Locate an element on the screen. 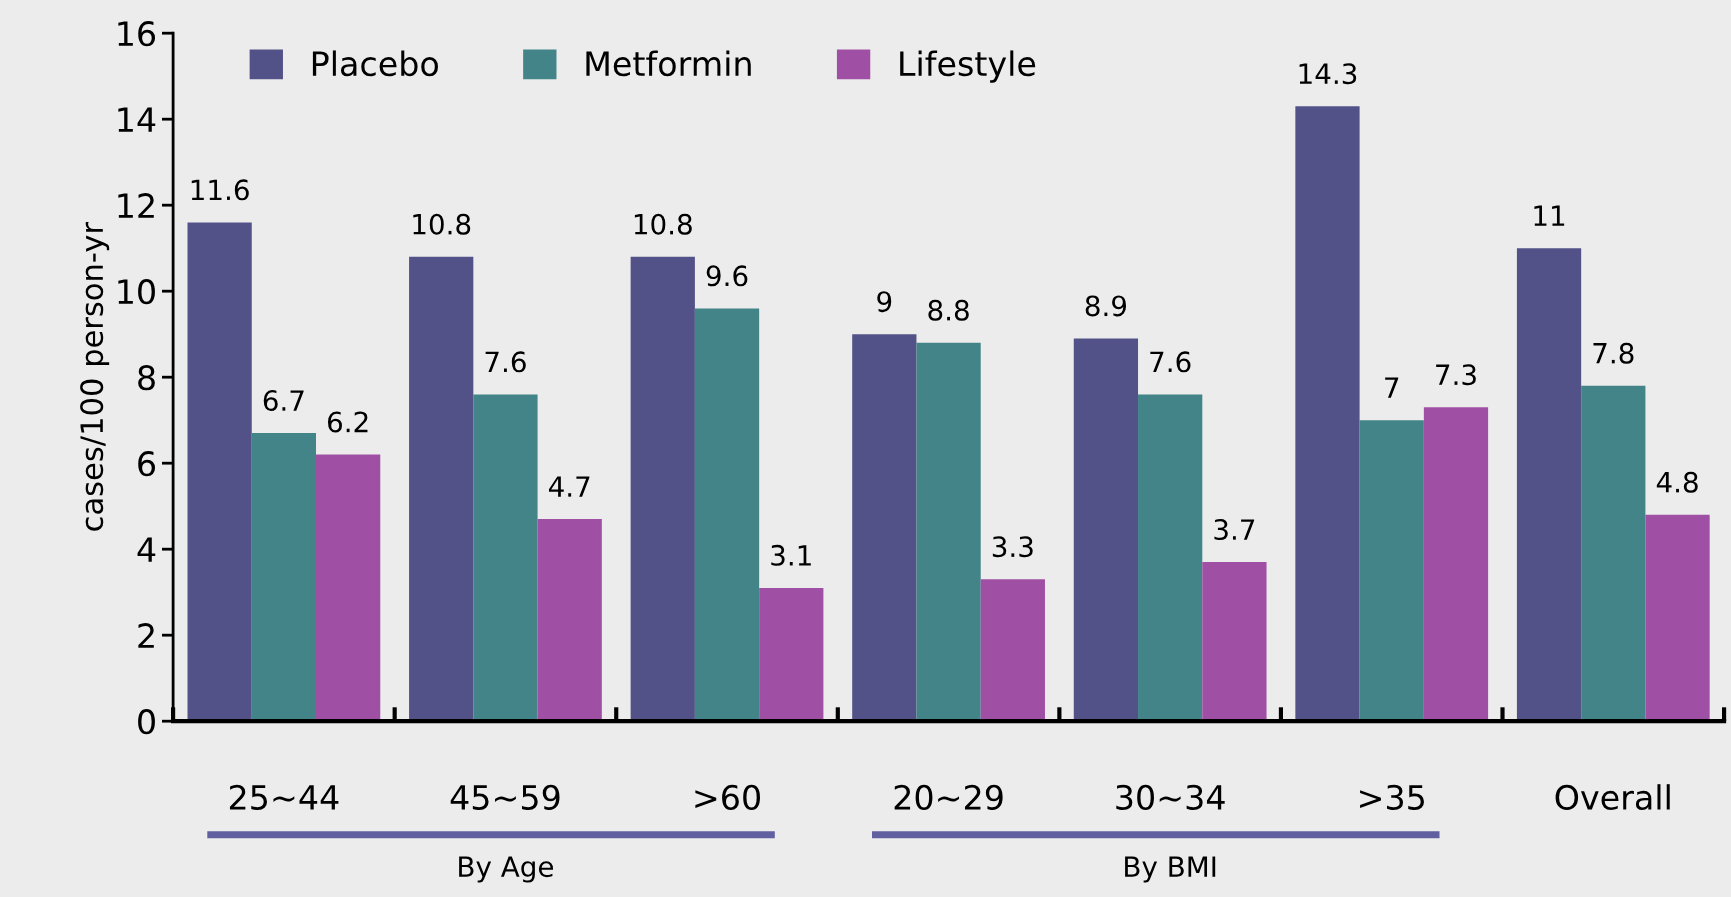 The height and width of the screenshot is (897, 1731). data-label: 3.3 is located at coordinates (1012, 547).